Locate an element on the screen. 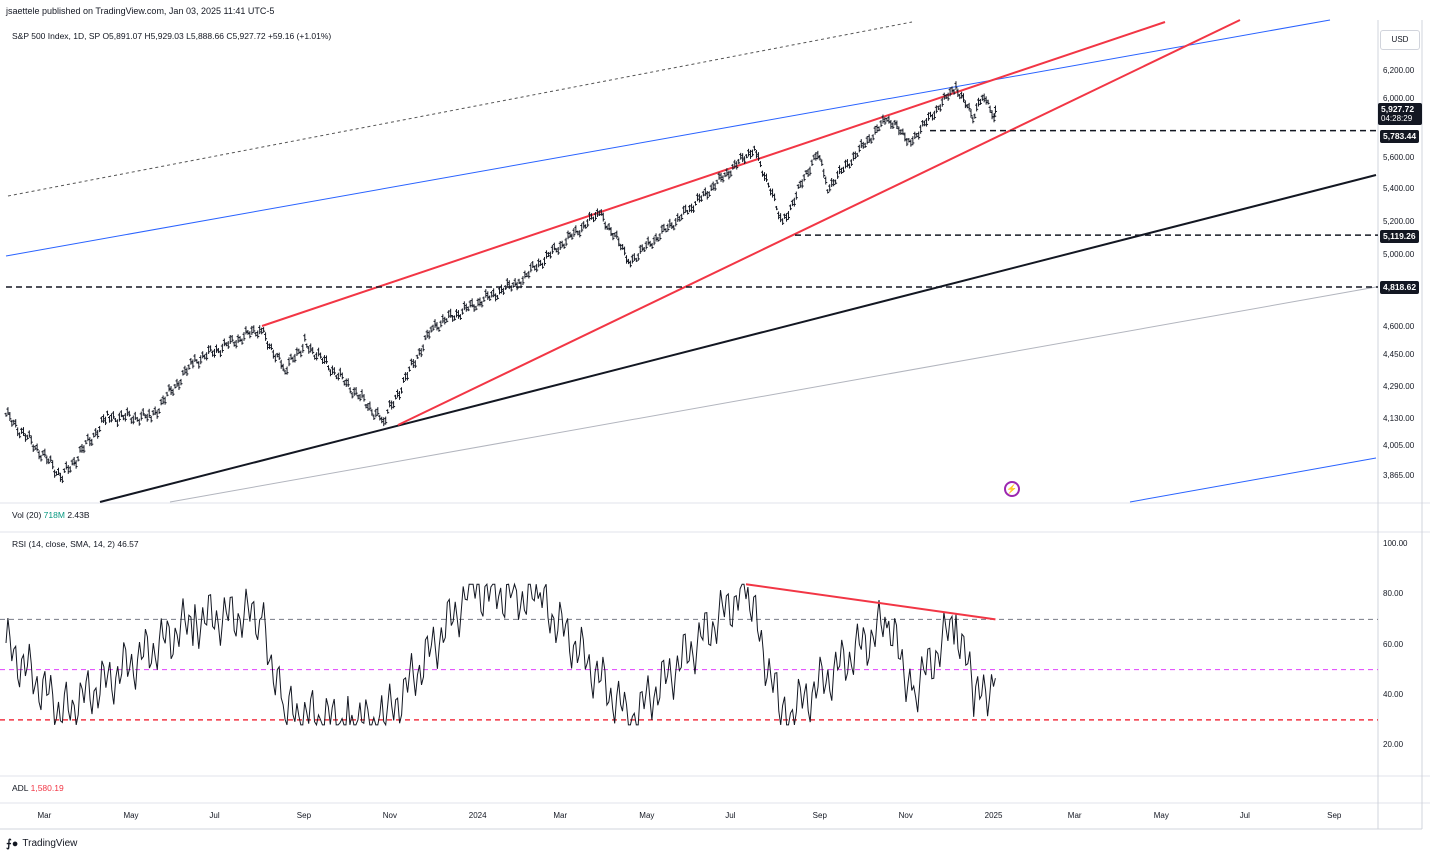 The image size is (1430, 859). ohlc-open: O5,891.07 is located at coordinates (122, 36).